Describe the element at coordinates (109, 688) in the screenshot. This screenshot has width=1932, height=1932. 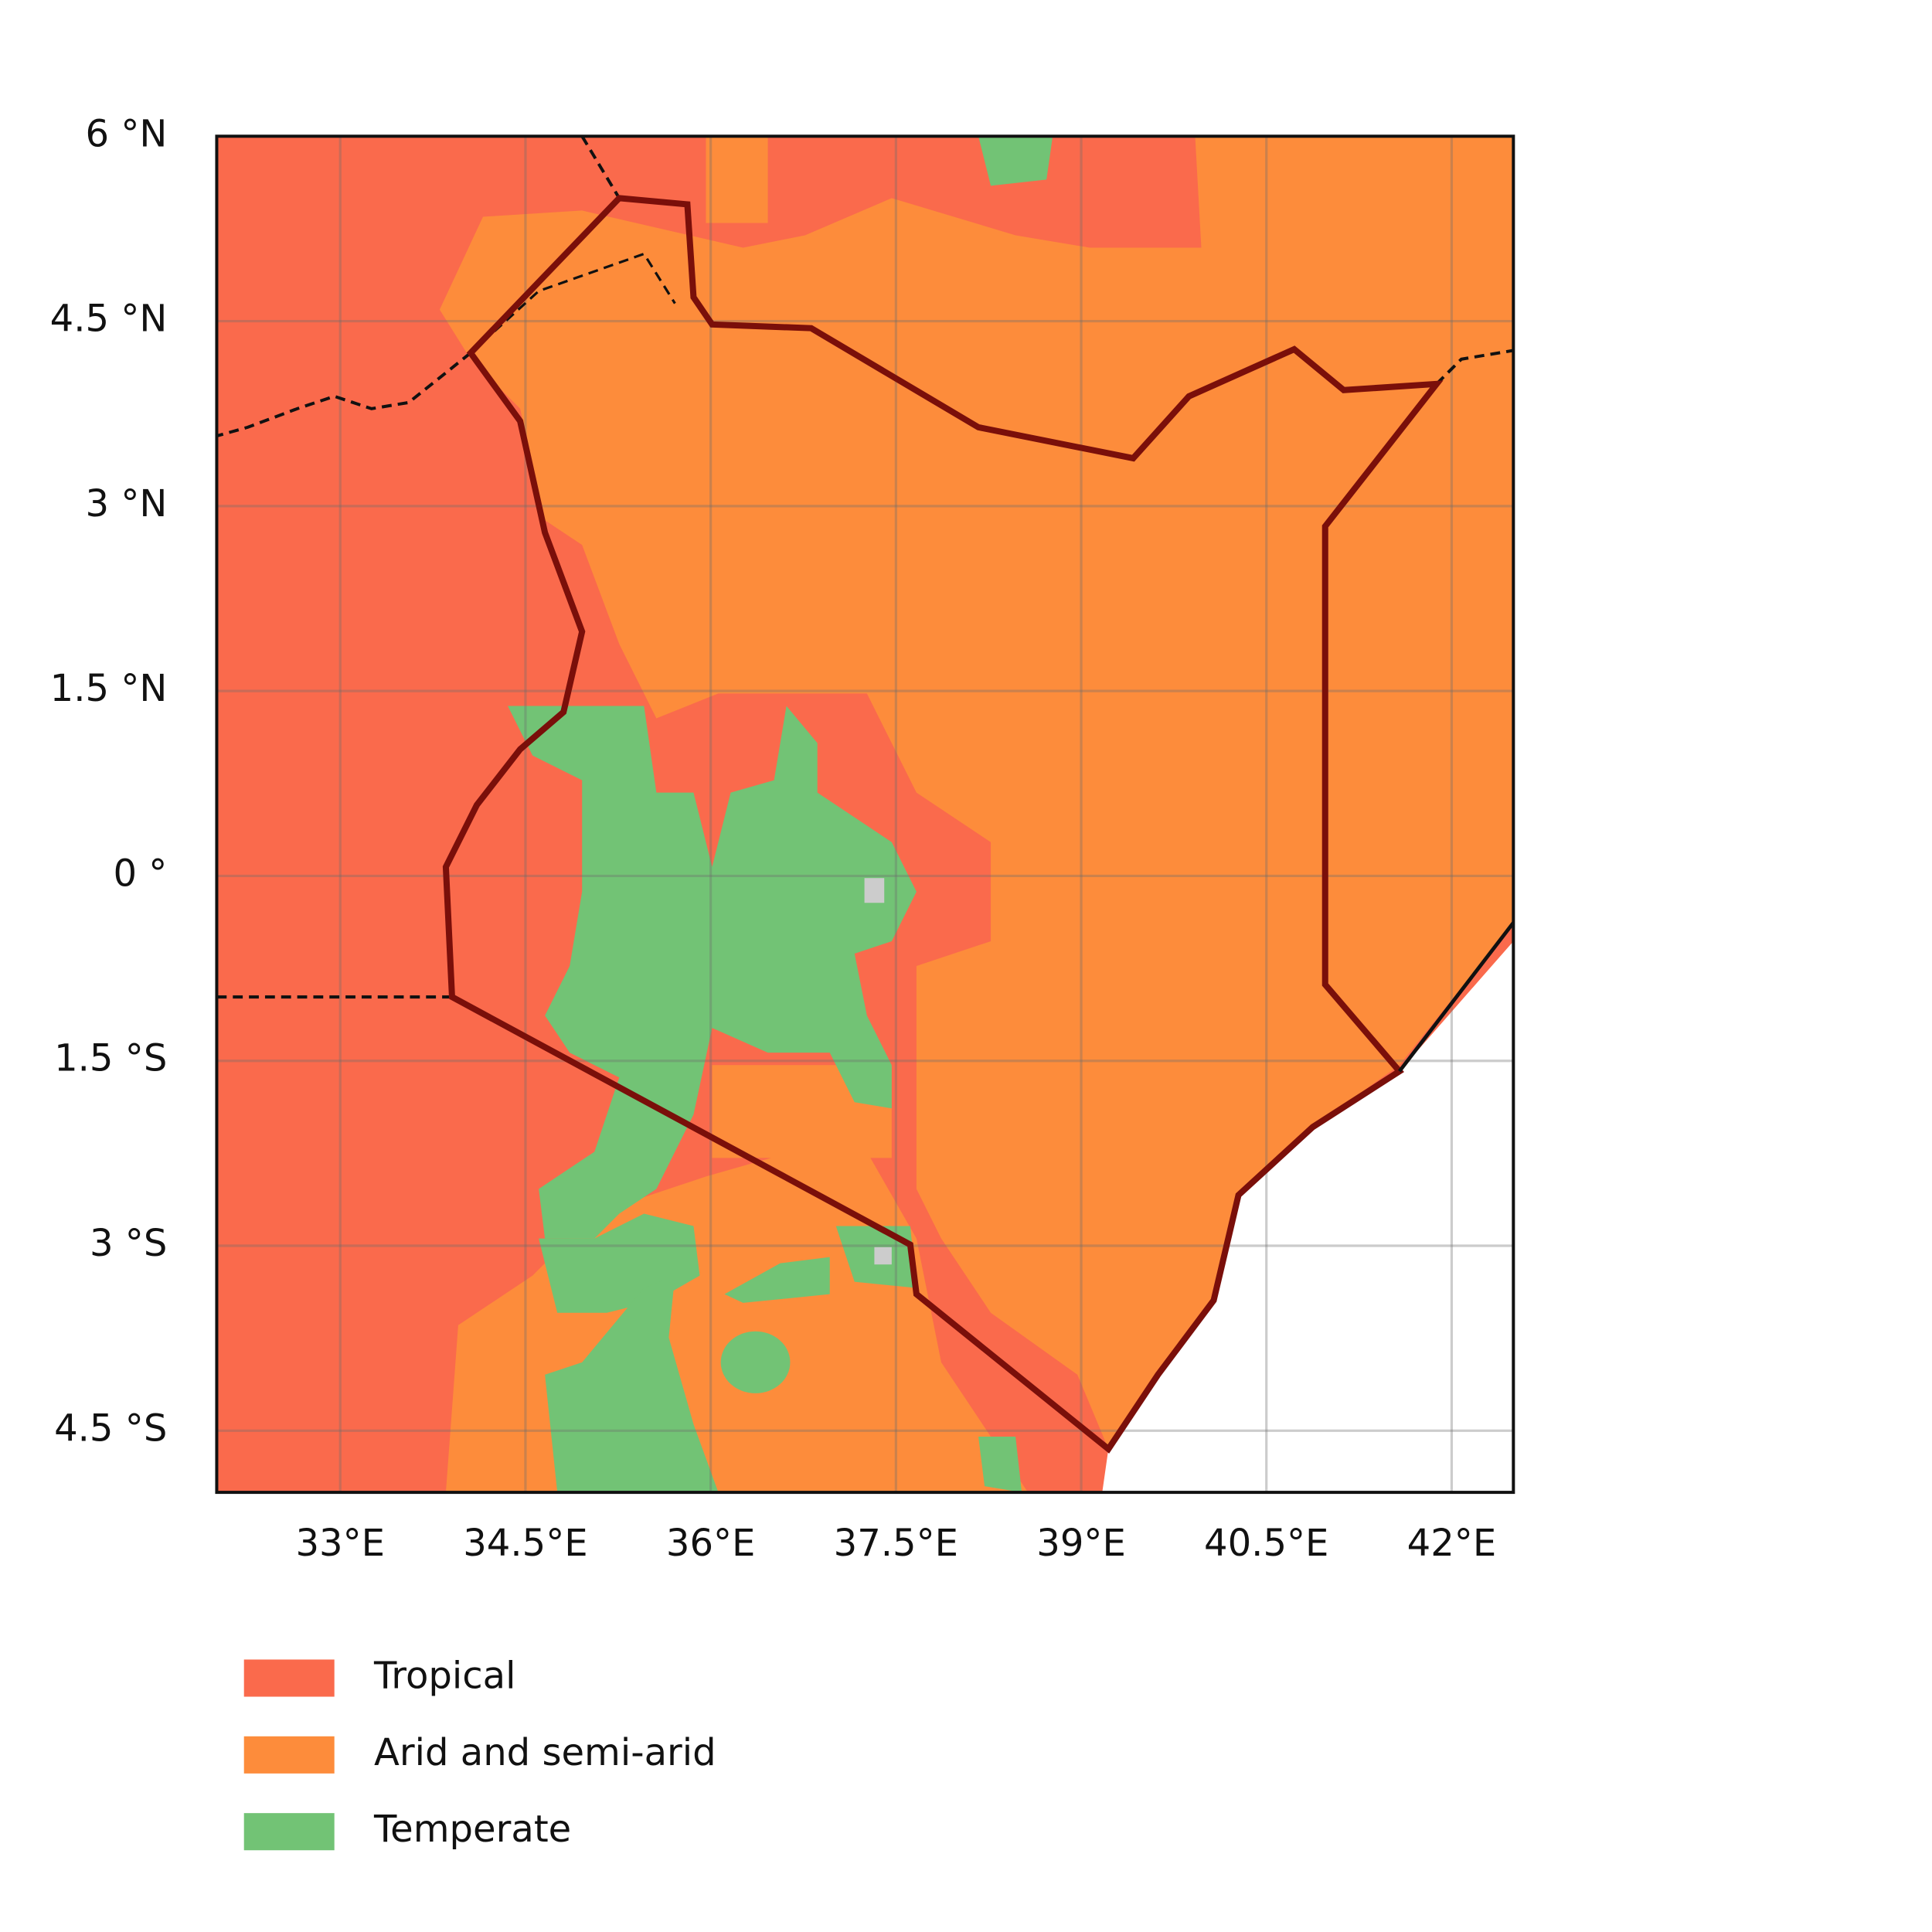
I see `y-tick-label: 1.5 °N` at that location.